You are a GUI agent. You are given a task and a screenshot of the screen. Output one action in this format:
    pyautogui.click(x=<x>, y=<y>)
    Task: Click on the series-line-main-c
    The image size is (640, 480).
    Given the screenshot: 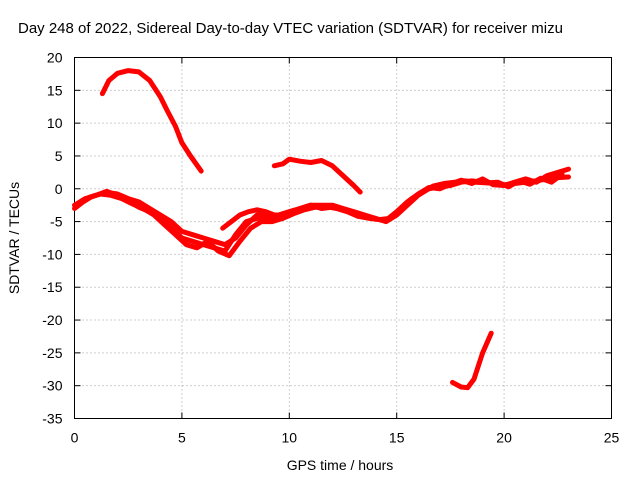 What is the action you would take?
    pyautogui.click(x=320, y=215)
    